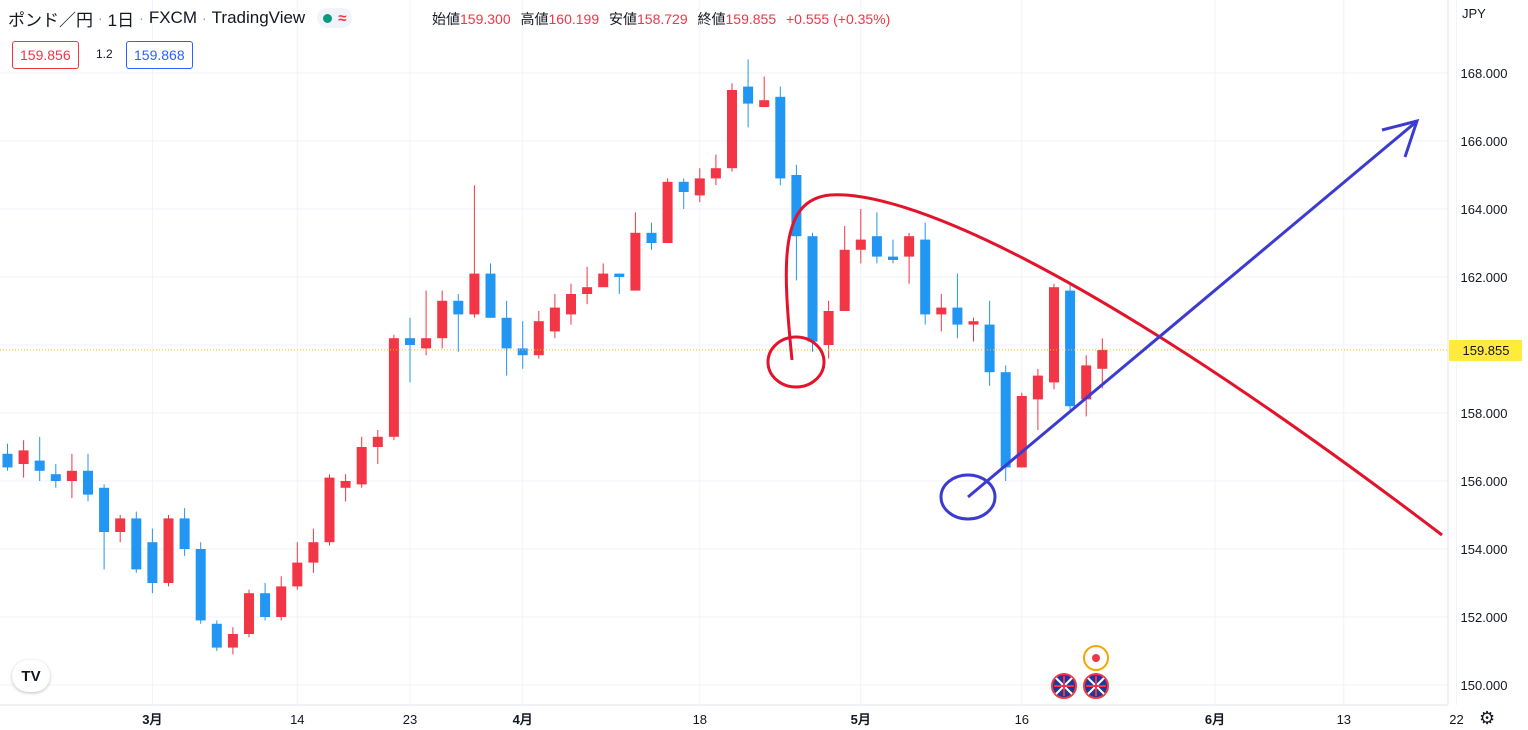 Image resolution: width=1528 pixels, height=730 pixels. I want to click on chart-header: ポンド／円 · 1日 · FXCM · TradingView ≈, so click(180, 18).